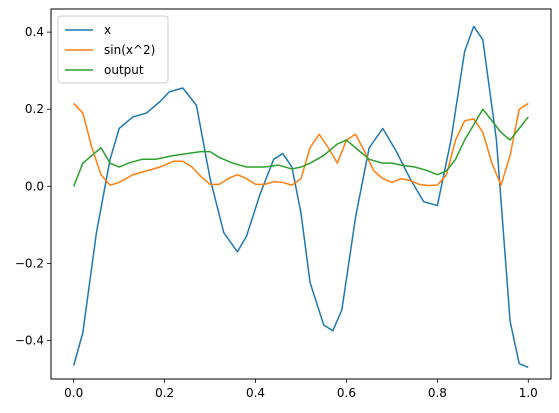 This screenshot has width=559, height=413. What do you see at coordinates (29, 263) in the screenshot?
I see `y-tick-label: −0.2` at bounding box center [29, 263].